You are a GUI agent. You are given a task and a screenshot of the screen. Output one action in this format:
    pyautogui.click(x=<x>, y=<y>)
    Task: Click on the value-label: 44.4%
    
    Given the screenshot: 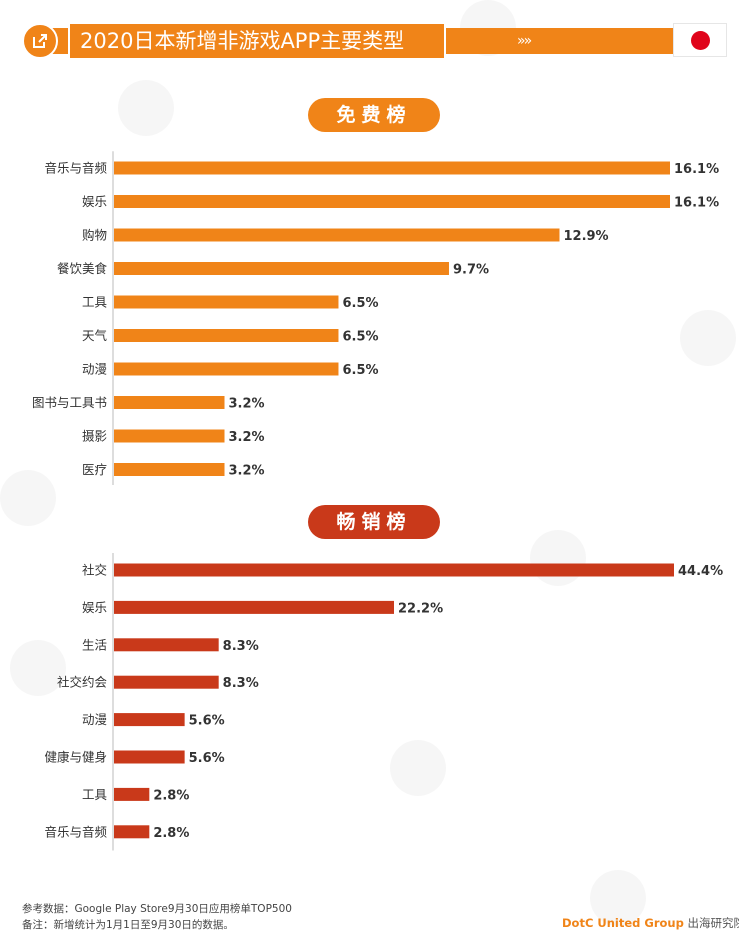 What is the action you would take?
    pyautogui.click(x=700, y=571)
    